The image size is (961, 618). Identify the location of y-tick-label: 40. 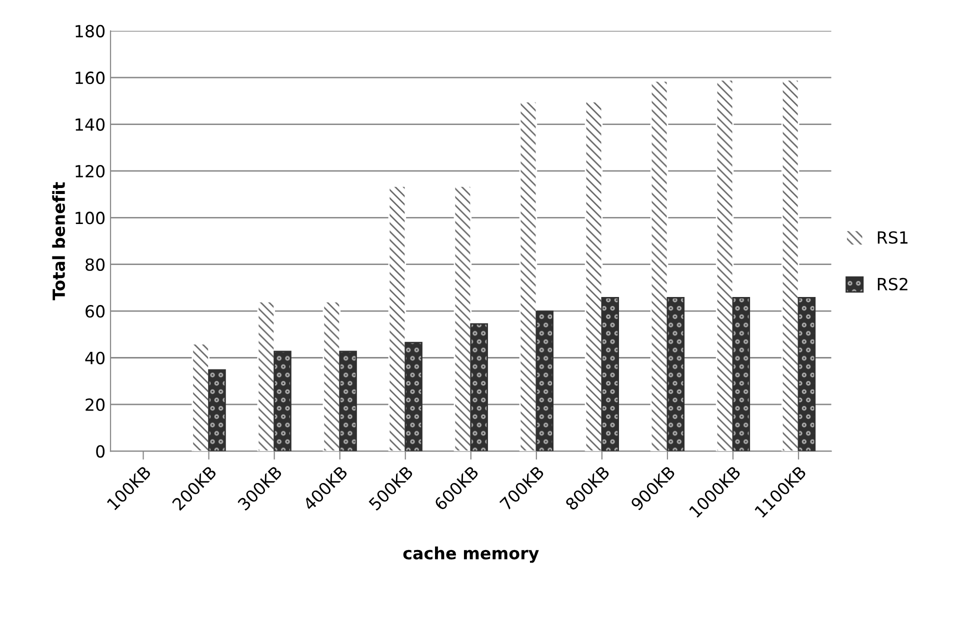
(95, 358).